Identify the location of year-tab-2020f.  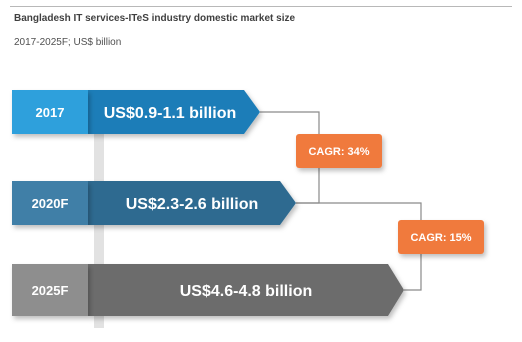
(50, 203).